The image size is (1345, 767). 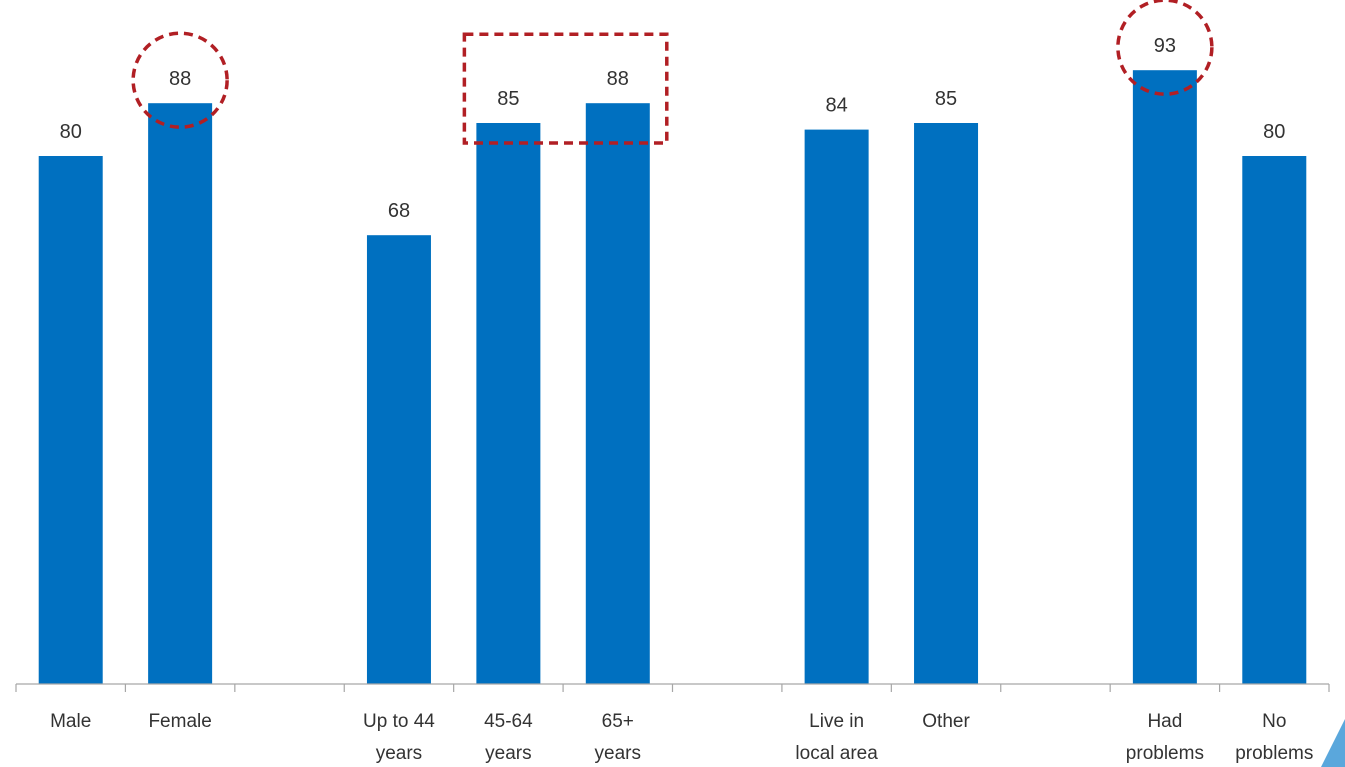 I want to click on x-tick-label: Had, so click(x=1164, y=721).